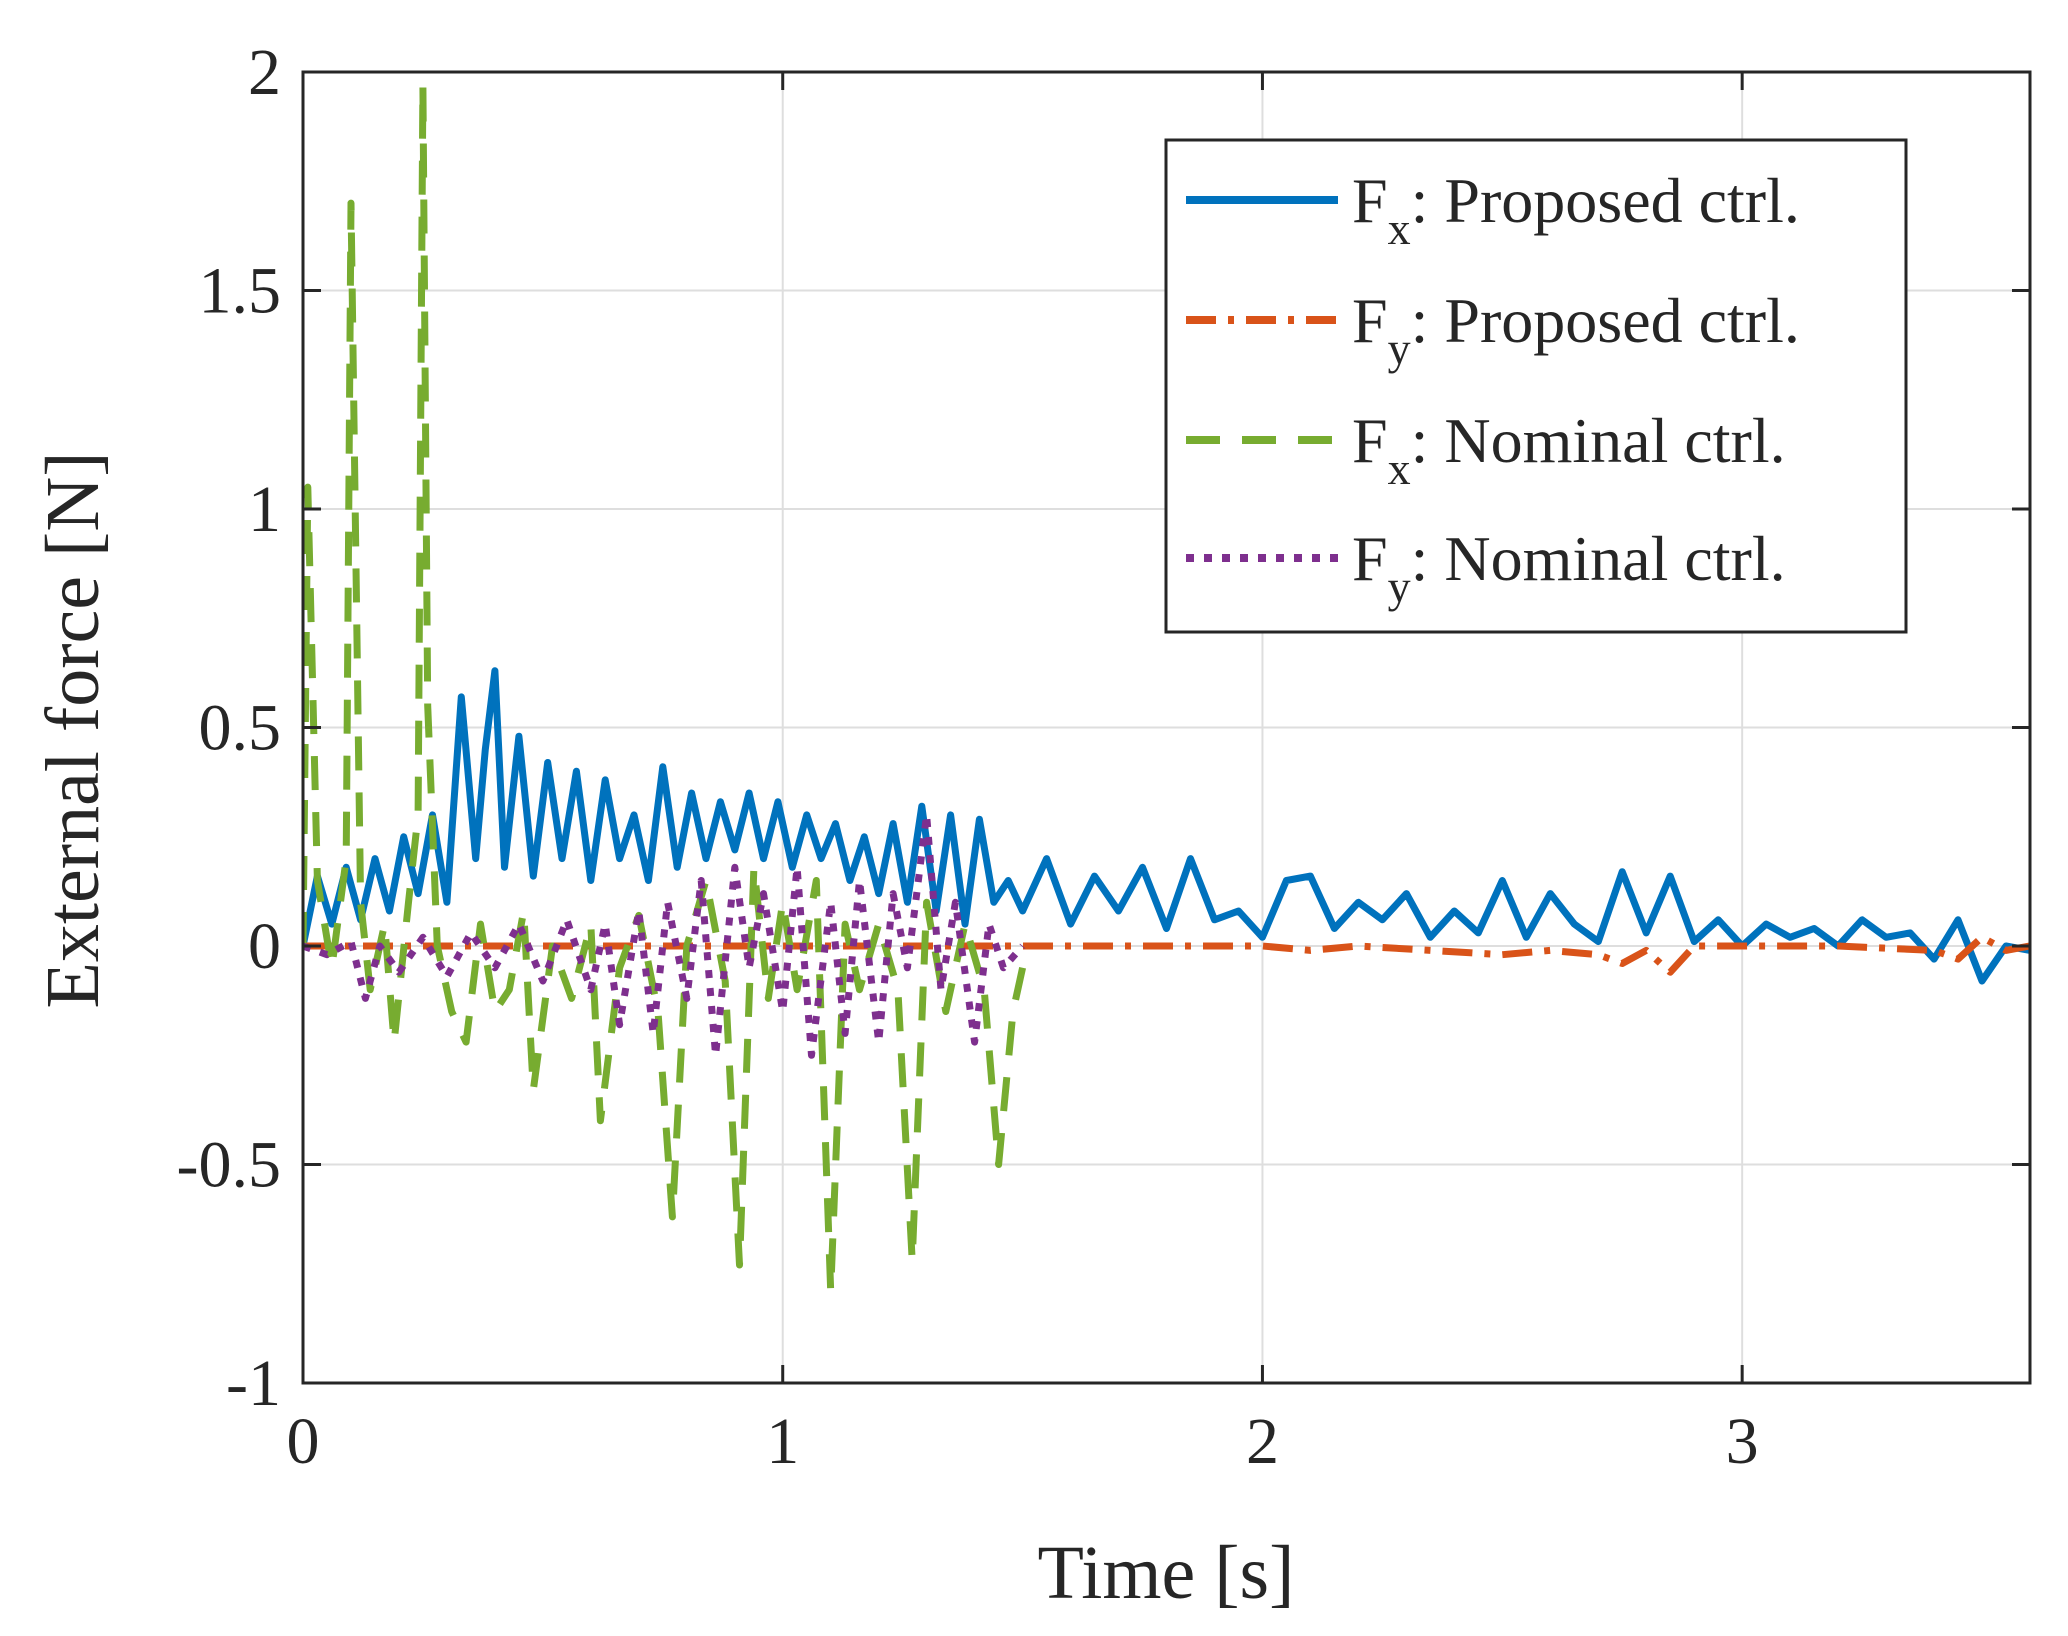 This screenshot has width=2068, height=1636. I want to click on legend-entry-2-subscript: y, so click(1399, 348).